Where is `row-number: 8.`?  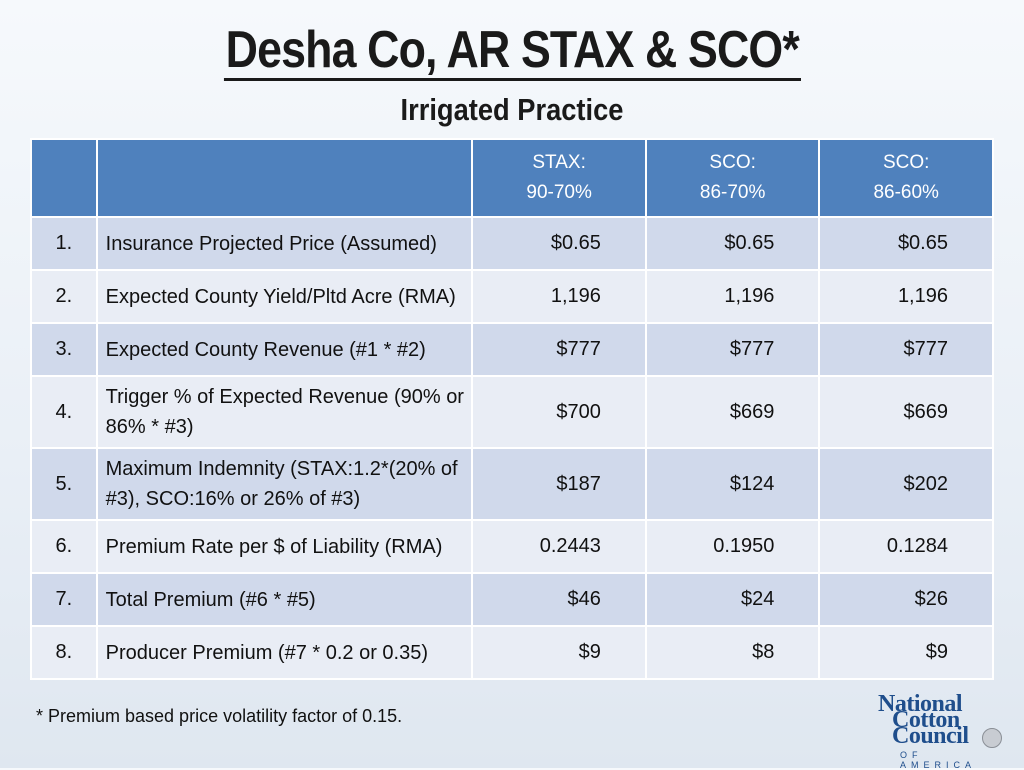 row-number: 8. is located at coordinates (64, 652).